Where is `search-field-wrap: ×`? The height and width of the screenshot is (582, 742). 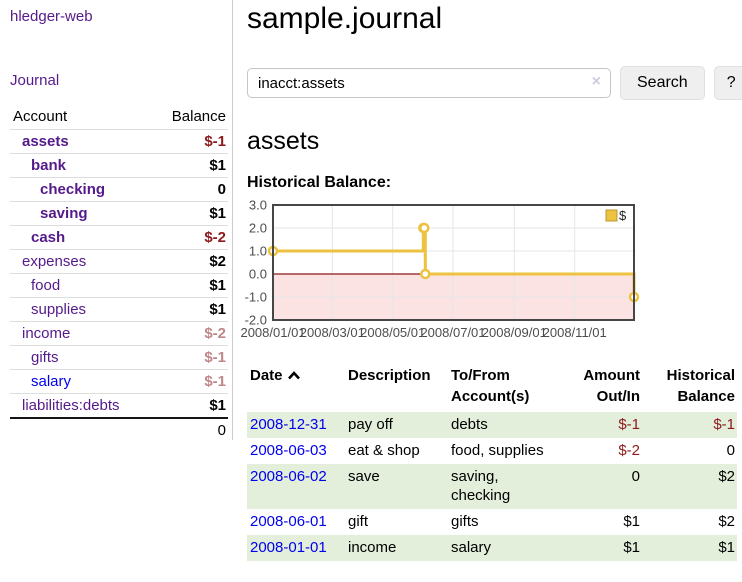 search-field-wrap: × is located at coordinates (429, 83).